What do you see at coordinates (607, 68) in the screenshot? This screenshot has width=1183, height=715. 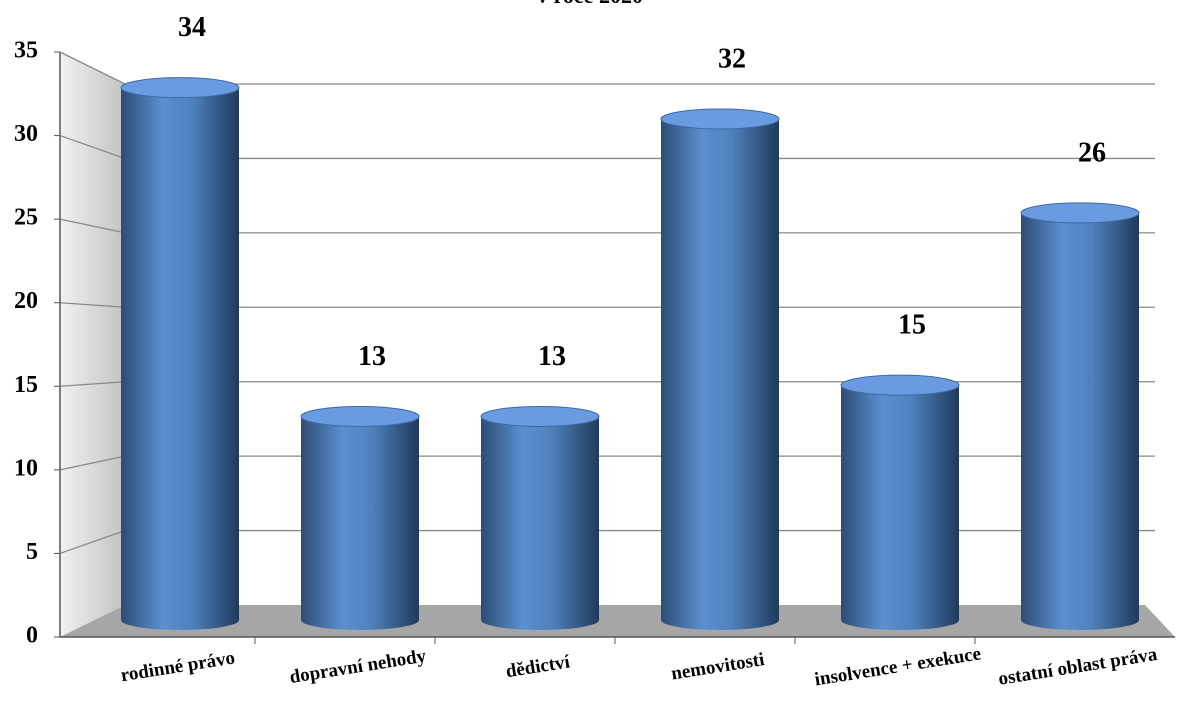 I see `grid-line` at bounding box center [607, 68].